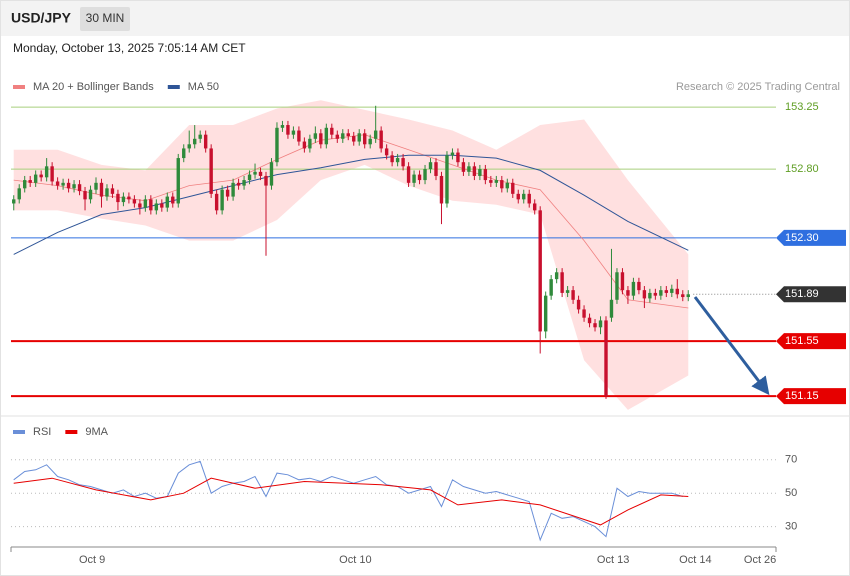 The height and width of the screenshot is (576, 850). What do you see at coordinates (203, 87) in the screenshot?
I see `legend-label: MA 50` at bounding box center [203, 87].